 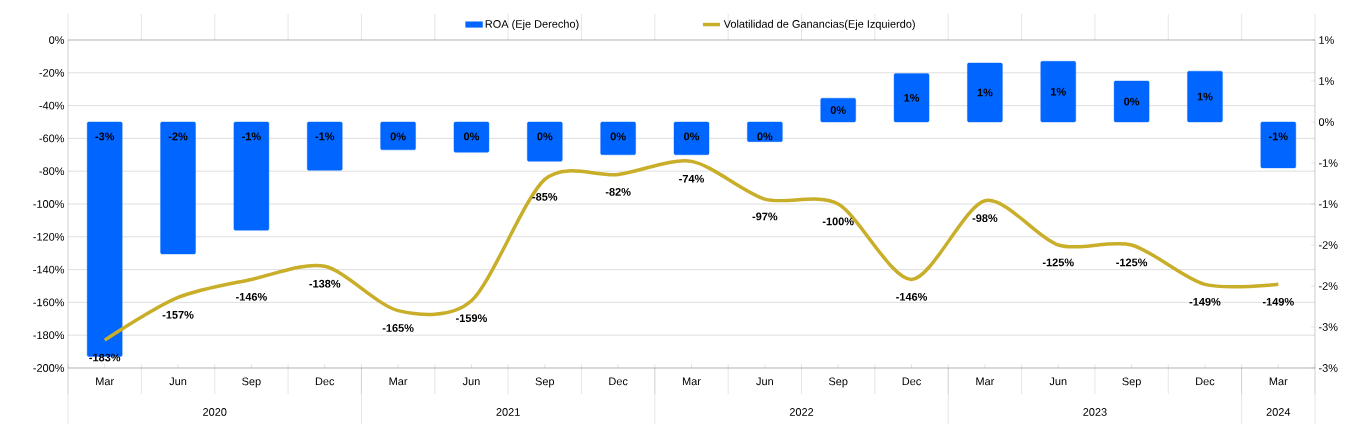 What do you see at coordinates (1278, 412) in the screenshot?
I see `text: 2024` at bounding box center [1278, 412].